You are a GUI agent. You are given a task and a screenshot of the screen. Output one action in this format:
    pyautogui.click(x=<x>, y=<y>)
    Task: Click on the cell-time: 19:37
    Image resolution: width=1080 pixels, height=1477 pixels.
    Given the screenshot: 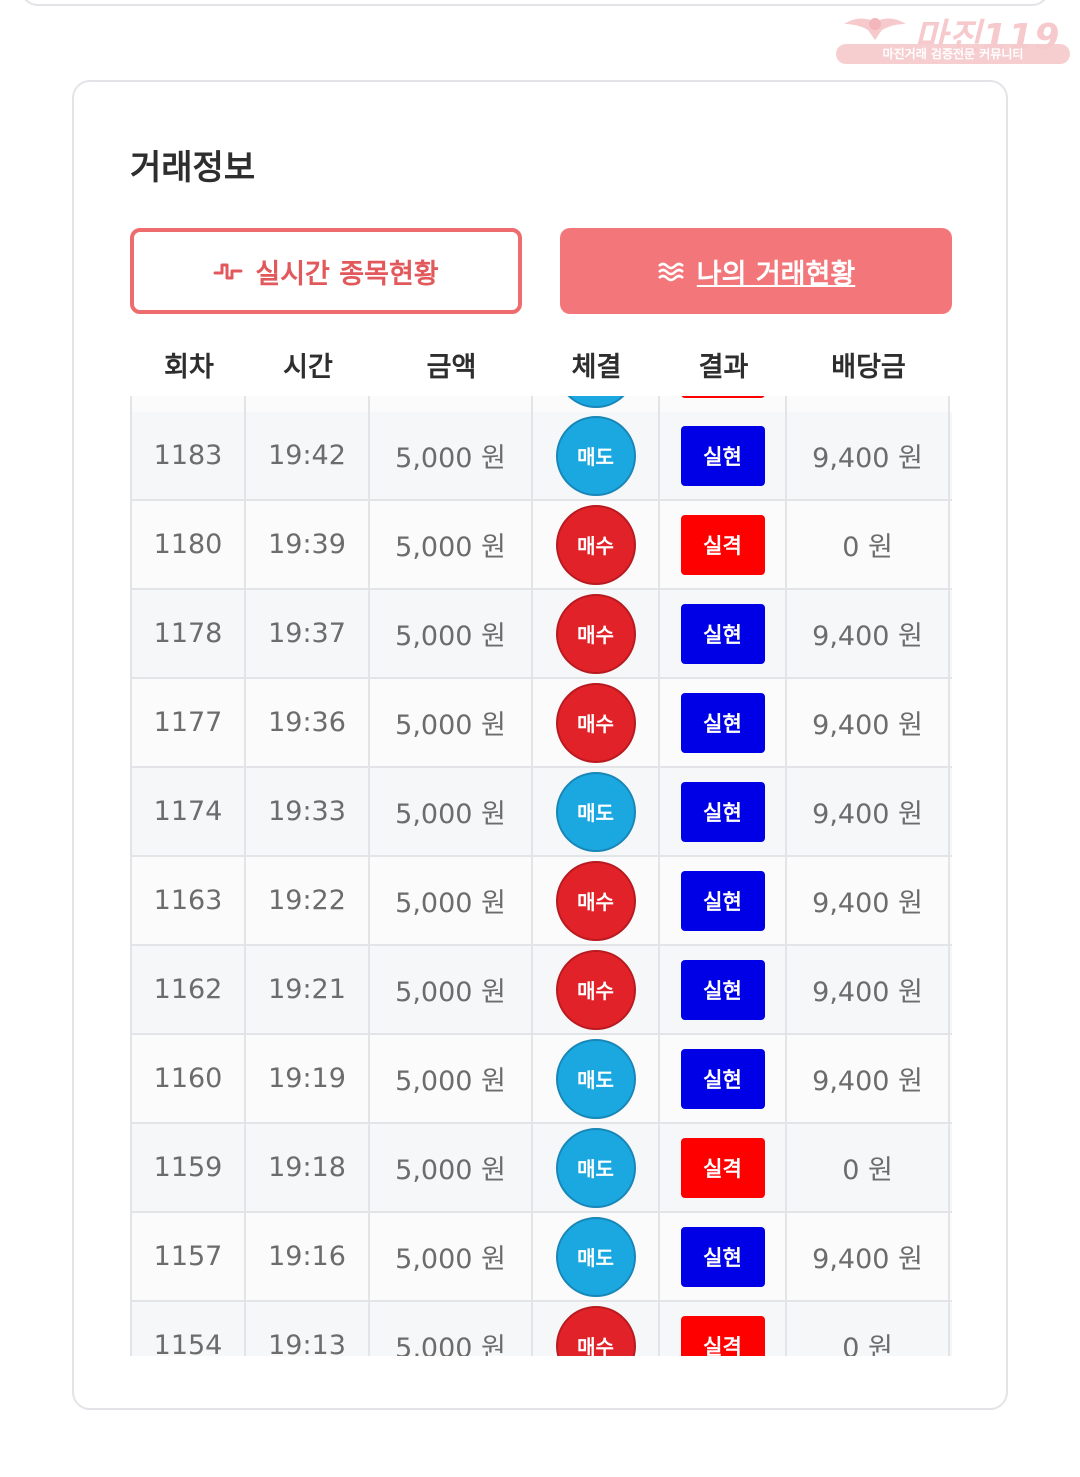 What is the action you would take?
    pyautogui.click(x=308, y=633)
    